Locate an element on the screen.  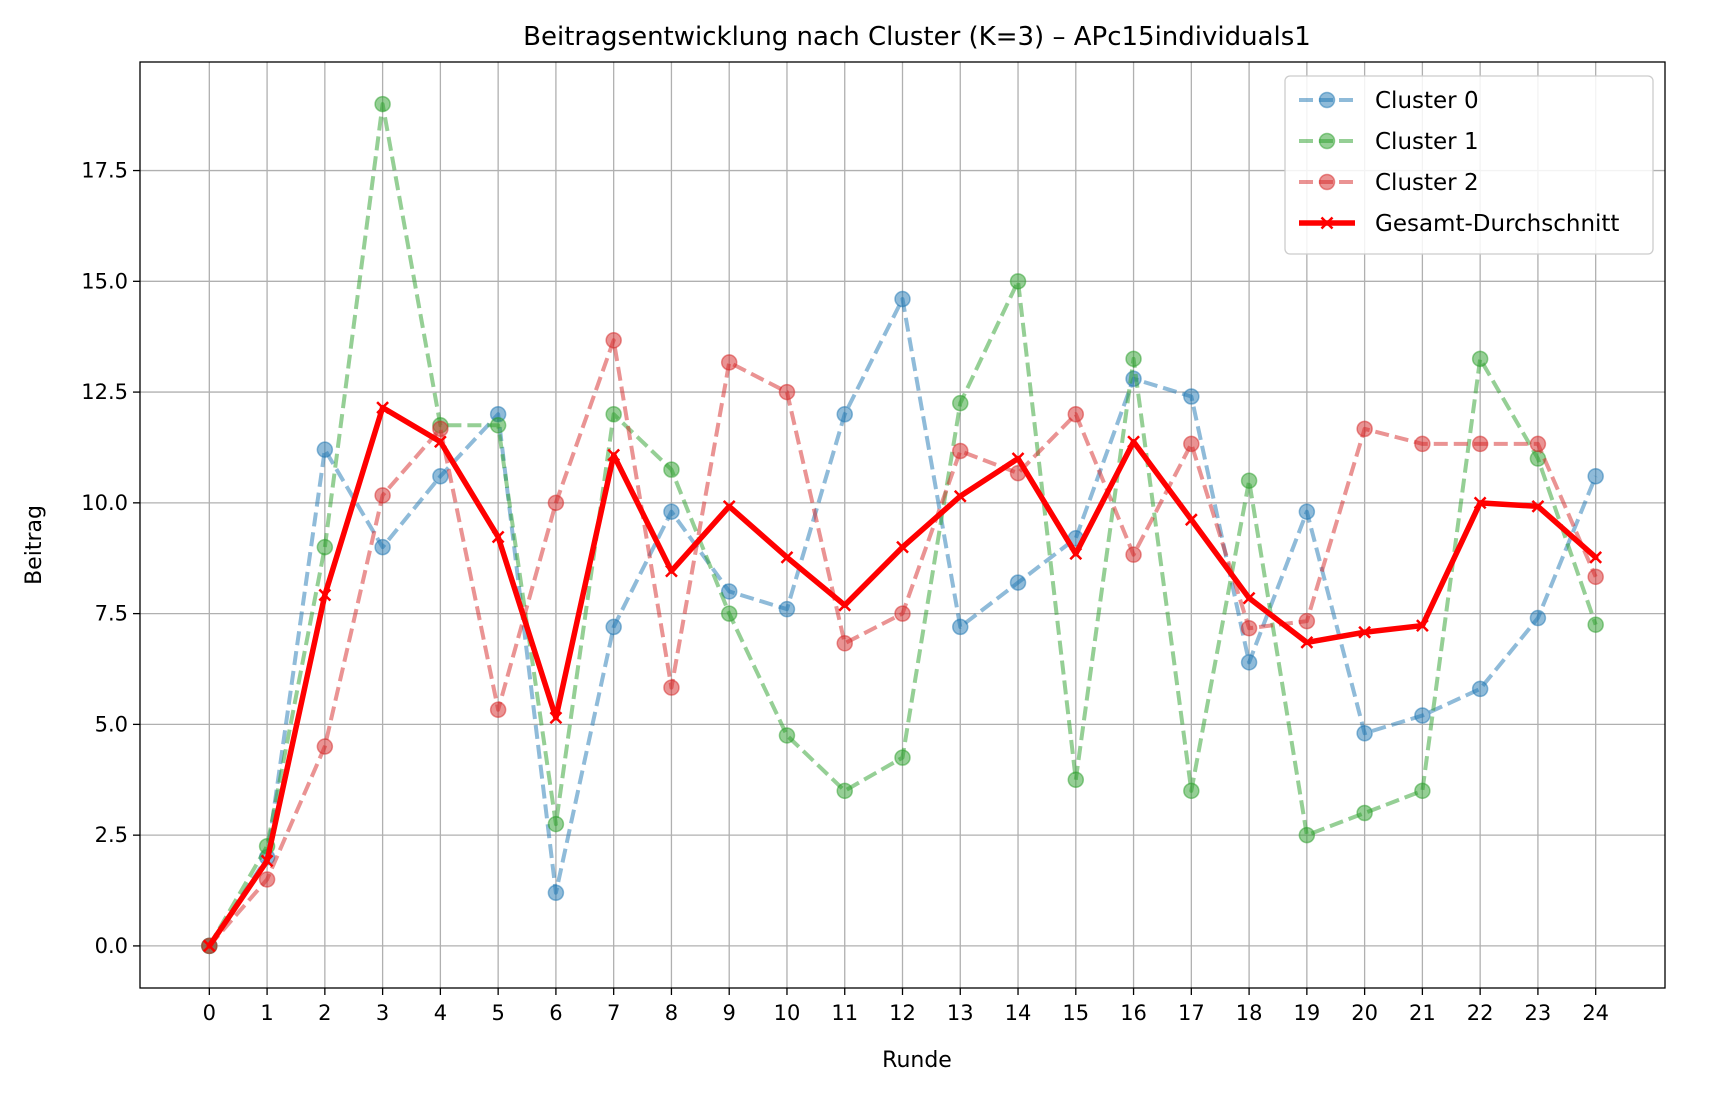
x-tick-label: 9 is located at coordinates (729, 1013).